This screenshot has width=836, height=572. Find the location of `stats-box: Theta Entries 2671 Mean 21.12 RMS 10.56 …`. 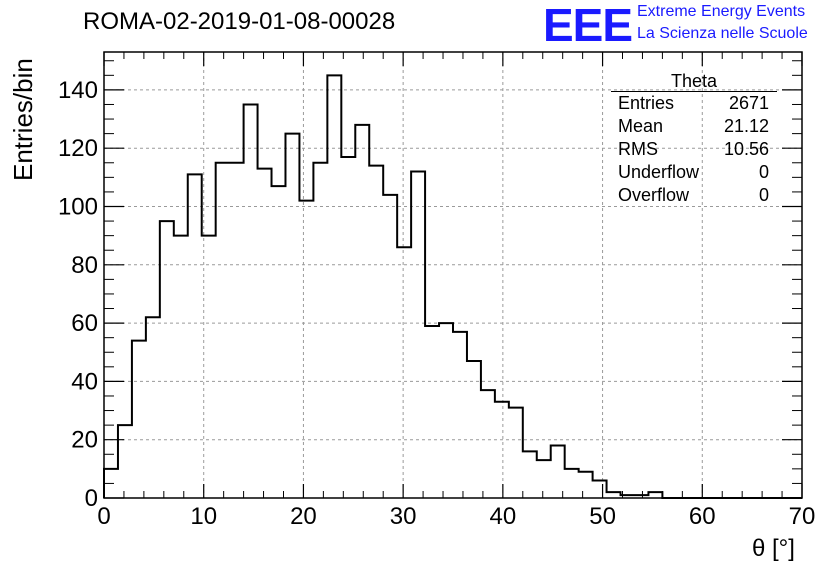

stats-box: Theta Entries 2671 Mean 21.12 RMS 10.56 … is located at coordinates (694, 139).